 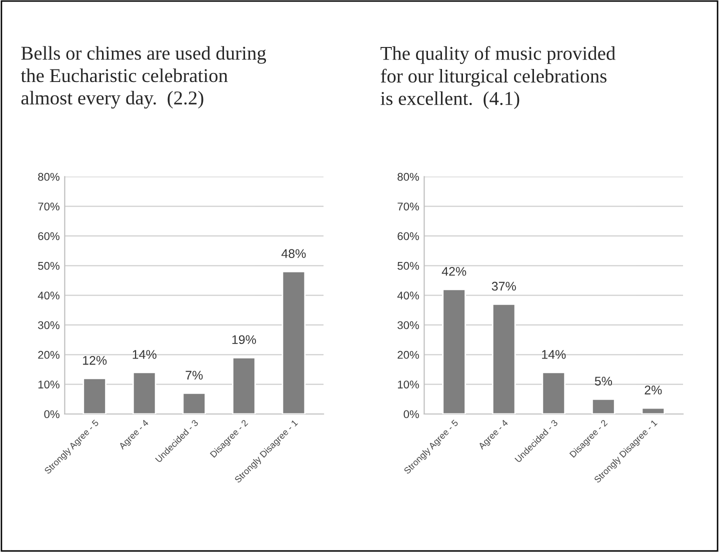 I want to click on data-label: 48%, so click(x=293, y=253).